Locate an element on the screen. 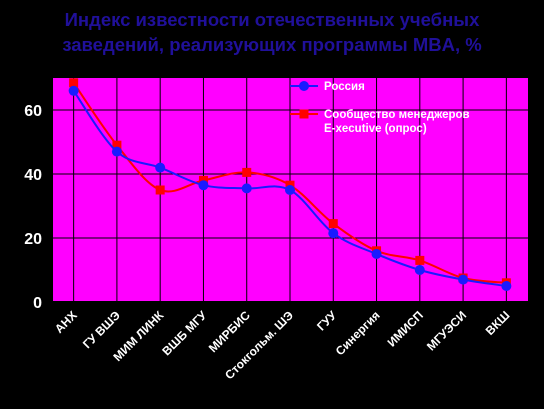 The width and height of the screenshot is (544, 409). y-tick-label: 60 is located at coordinates (33, 111).